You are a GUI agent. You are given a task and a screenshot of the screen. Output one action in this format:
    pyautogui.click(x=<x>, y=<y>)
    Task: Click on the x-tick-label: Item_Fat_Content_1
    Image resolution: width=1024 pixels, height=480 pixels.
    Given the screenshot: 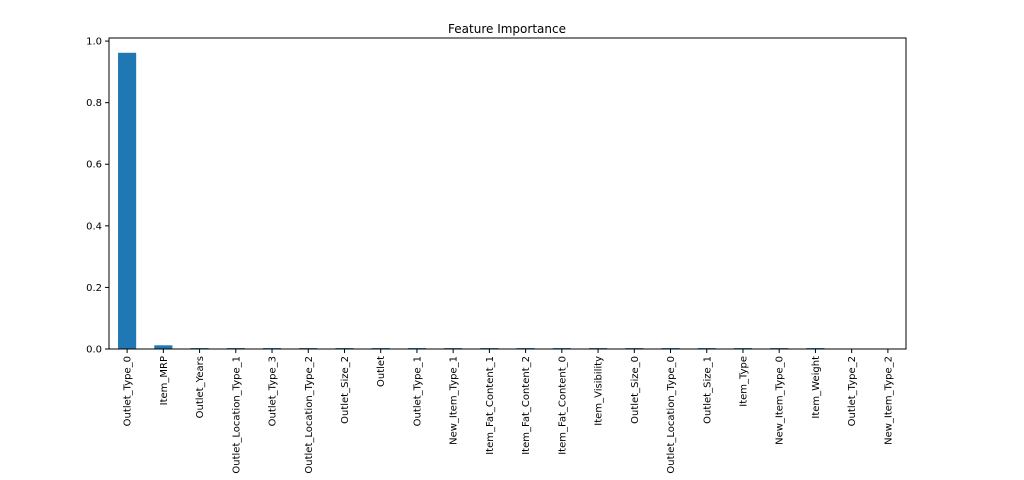 What is the action you would take?
    pyautogui.click(x=490, y=405)
    